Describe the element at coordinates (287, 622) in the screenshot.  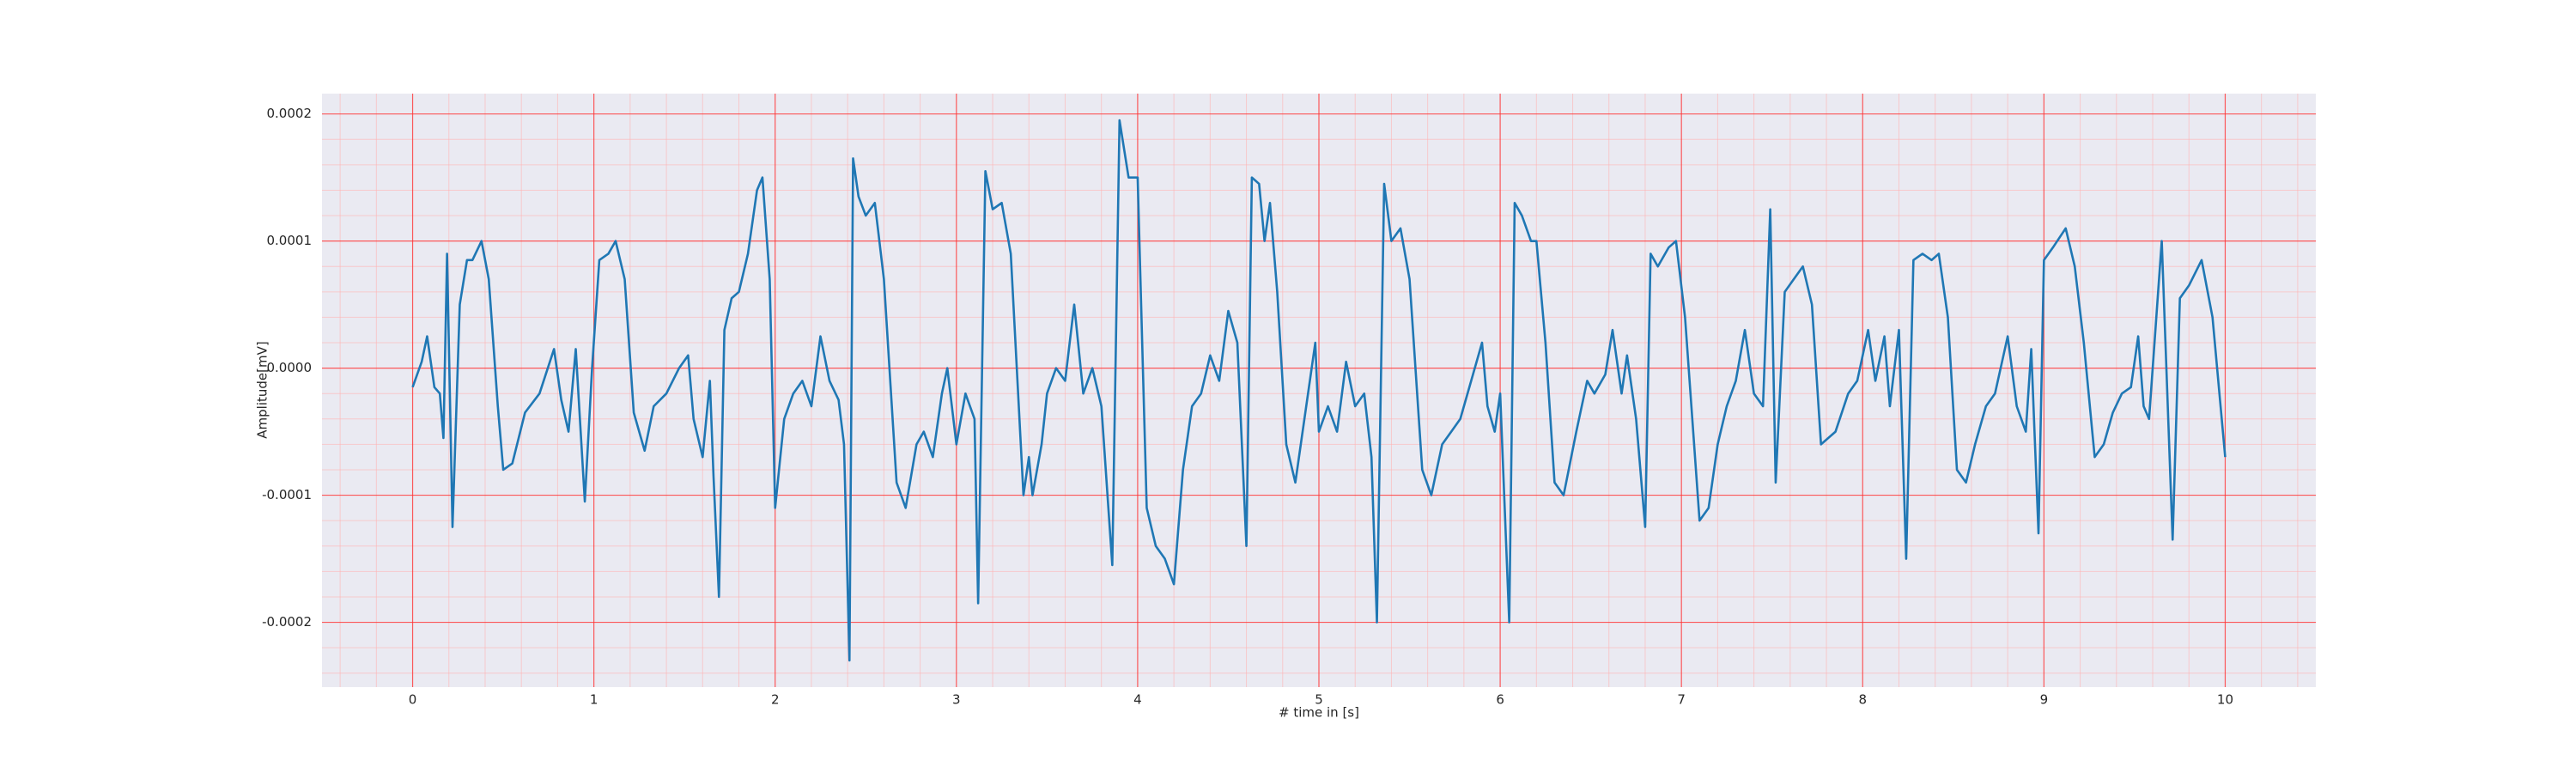
I see `y-tick-label: -0.0002` at that location.